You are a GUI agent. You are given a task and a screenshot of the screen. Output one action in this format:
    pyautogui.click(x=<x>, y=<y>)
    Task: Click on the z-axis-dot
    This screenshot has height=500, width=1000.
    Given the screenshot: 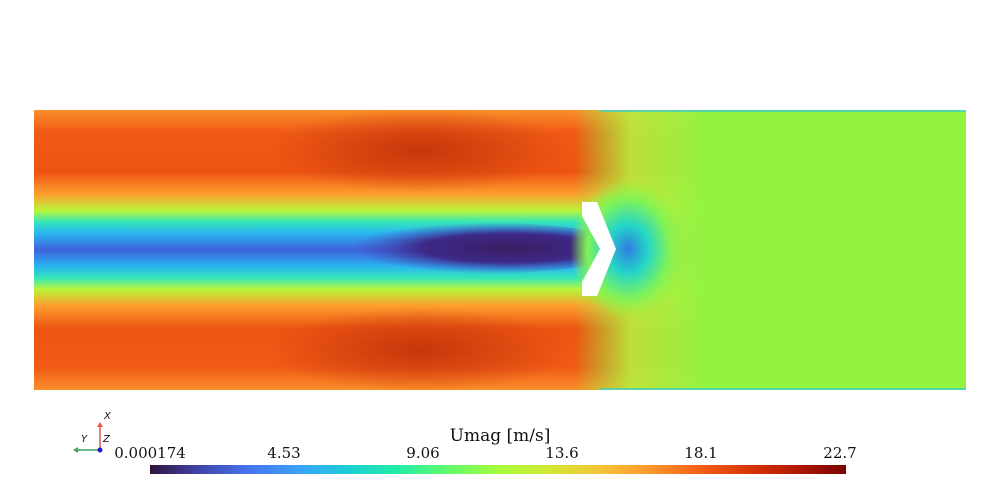 What is the action you would take?
    pyautogui.click(x=100, y=450)
    